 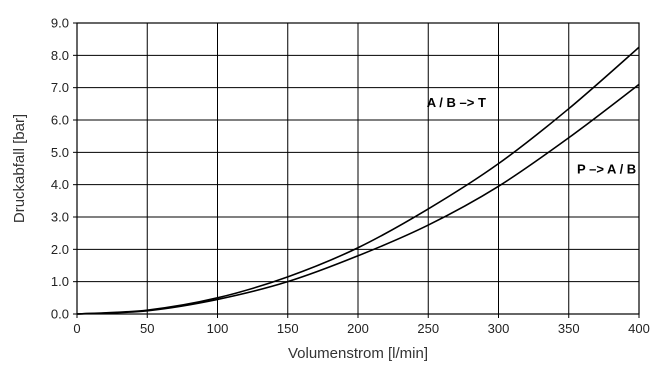 I want to click on y-tick-label: 0.0, so click(x=60, y=314).